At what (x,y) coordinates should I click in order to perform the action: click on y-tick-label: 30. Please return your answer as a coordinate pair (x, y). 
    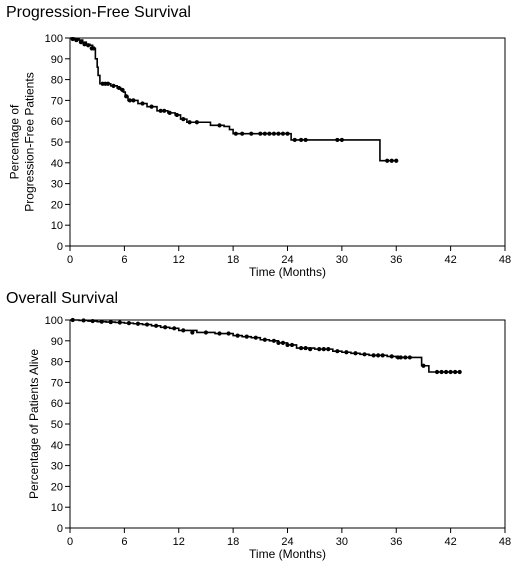
    Looking at the image, I should click on (57, 467).